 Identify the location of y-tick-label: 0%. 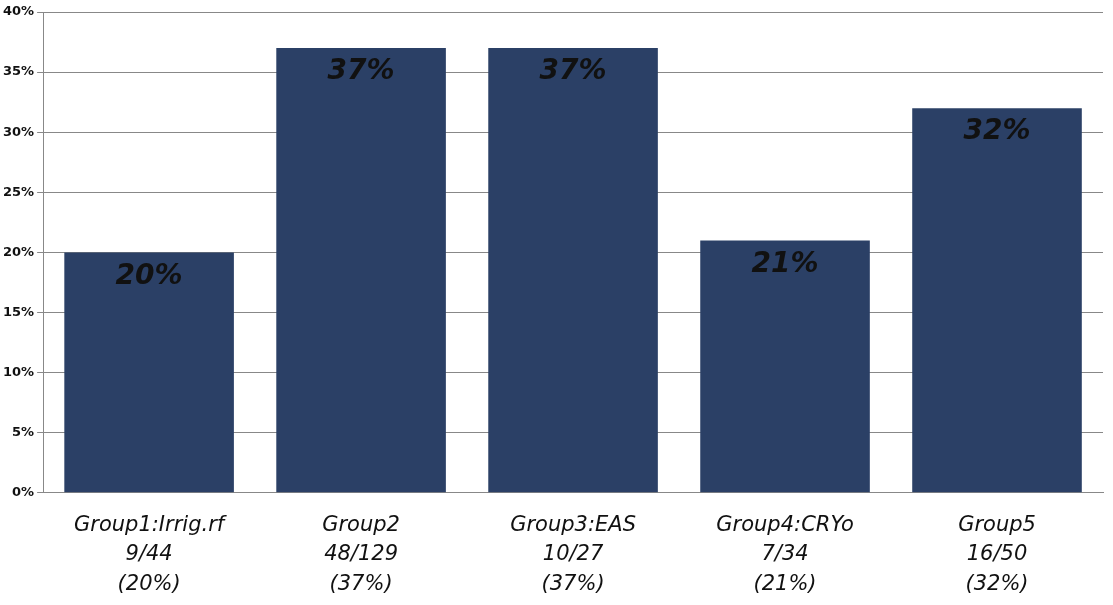
(23, 492).